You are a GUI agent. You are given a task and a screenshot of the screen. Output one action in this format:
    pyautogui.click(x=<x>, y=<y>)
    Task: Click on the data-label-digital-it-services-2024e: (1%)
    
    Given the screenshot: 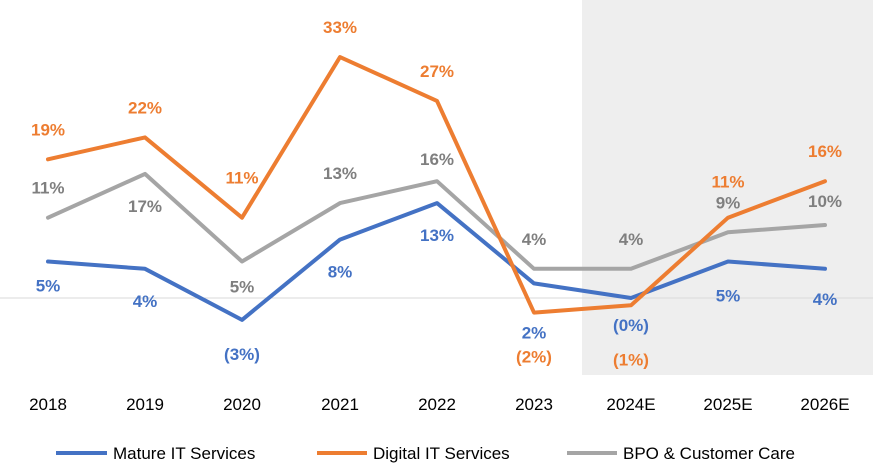 What is the action you would take?
    pyautogui.click(x=631, y=359)
    